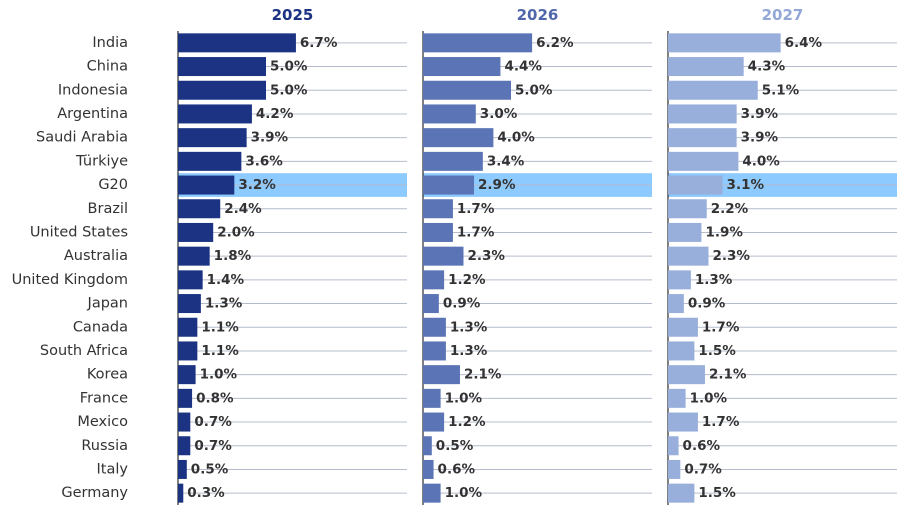 This screenshot has width=900, height=508. What do you see at coordinates (264, 161) in the screenshot?
I see `data-label-2025-turkiye: 3.6%` at bounding box center [264, 161].